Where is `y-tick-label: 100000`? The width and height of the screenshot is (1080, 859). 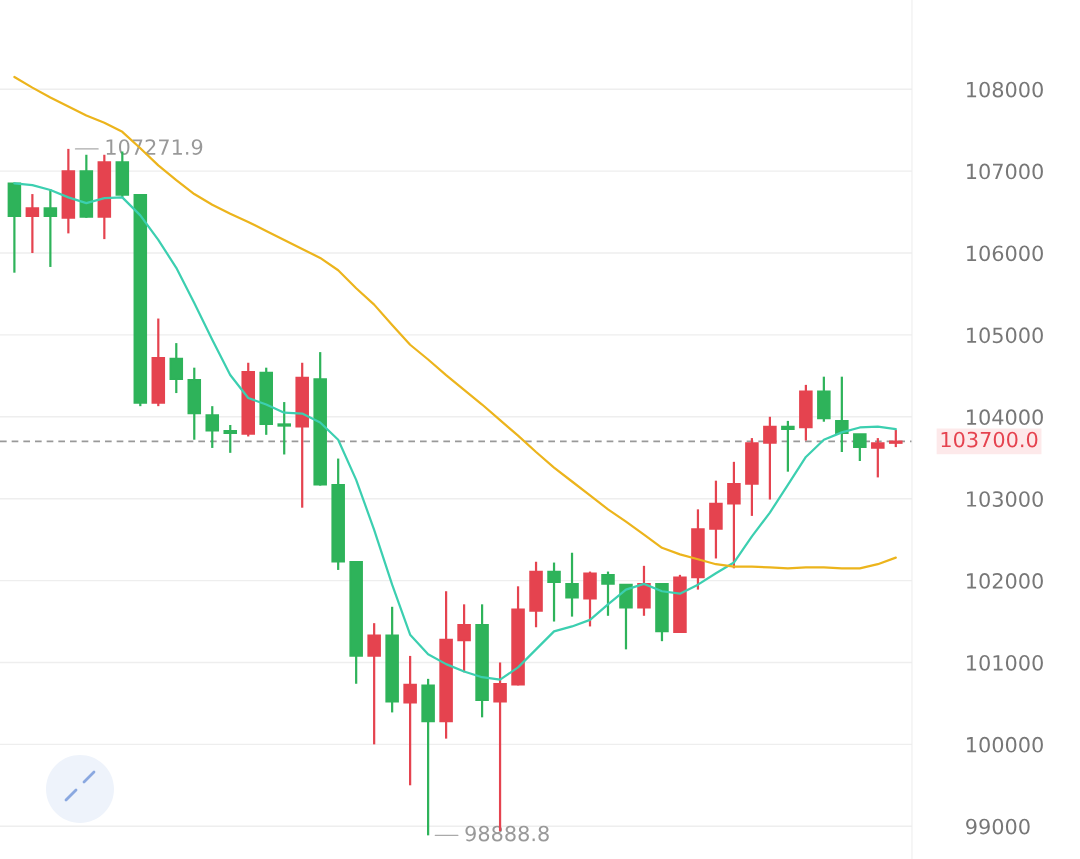 y-tick-label: 100000 is located at coordinates (1005, 744).